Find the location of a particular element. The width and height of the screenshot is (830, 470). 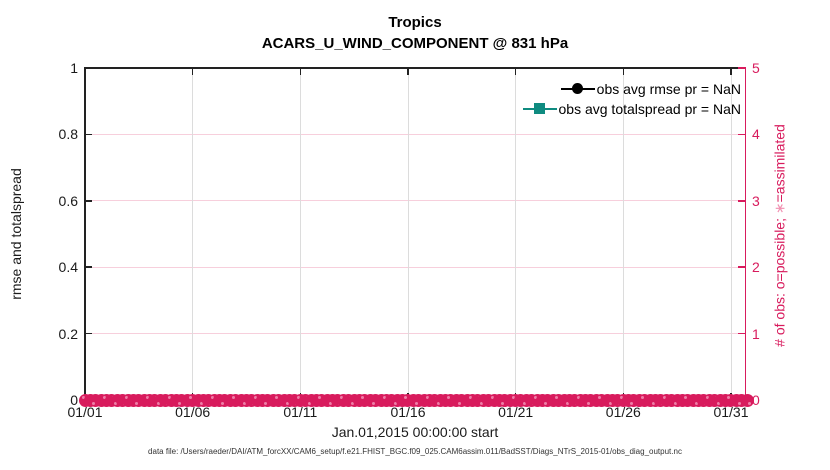

right-tick-label: 0 is located at coordinates (756, 400).